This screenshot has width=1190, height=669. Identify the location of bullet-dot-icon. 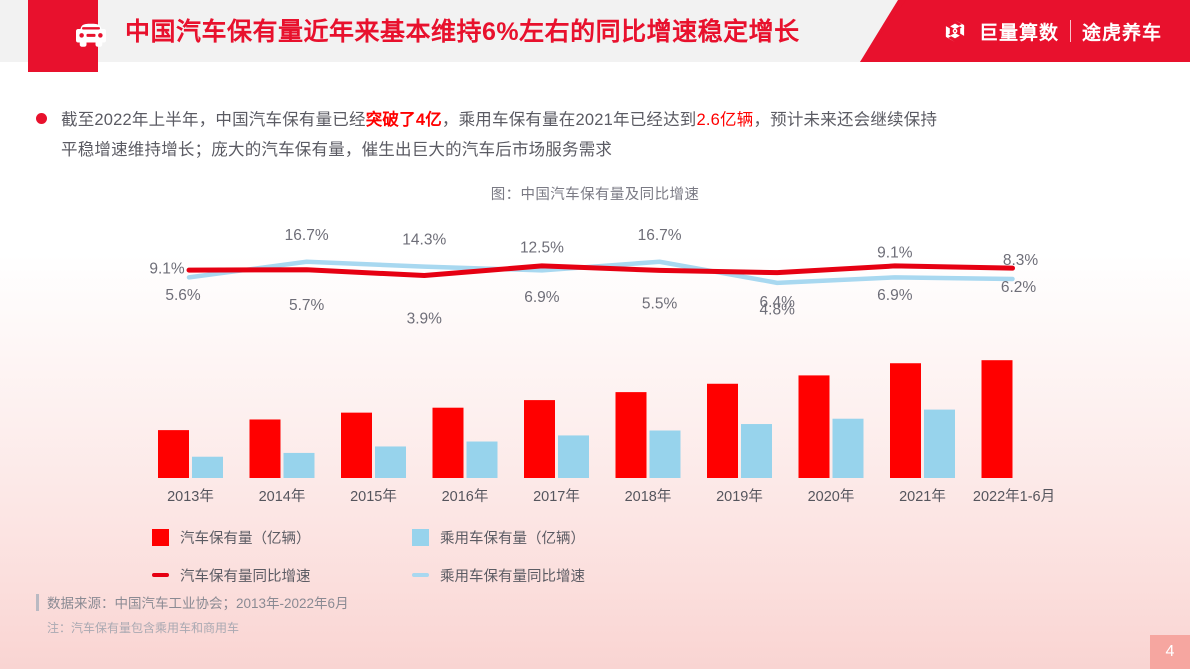
(41, 118).